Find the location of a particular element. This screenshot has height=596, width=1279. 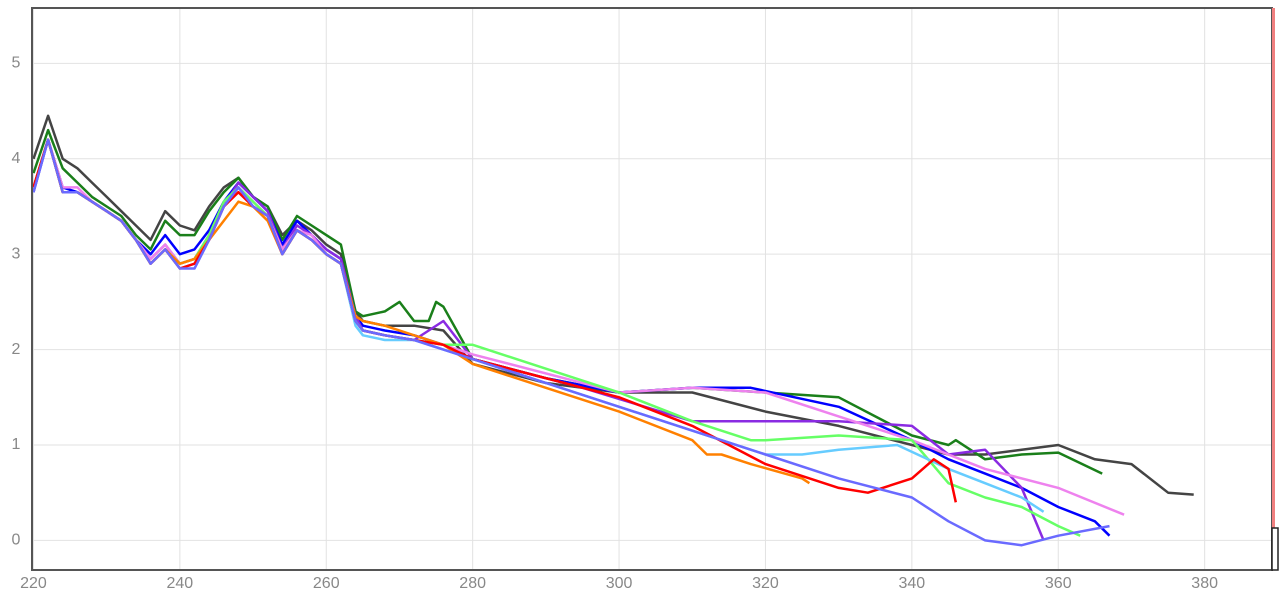

x-tick-label: 280 is located at coordinates (472, 583).